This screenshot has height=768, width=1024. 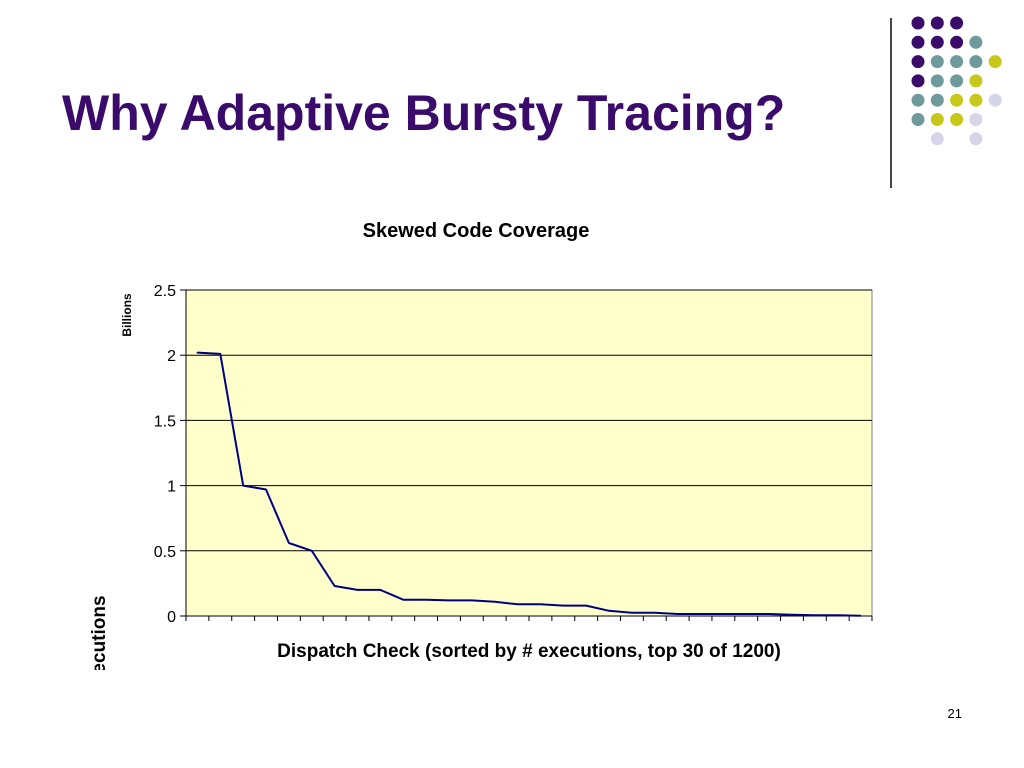 I want to click on y-tick-label: 2, so click(x=171, y=356).